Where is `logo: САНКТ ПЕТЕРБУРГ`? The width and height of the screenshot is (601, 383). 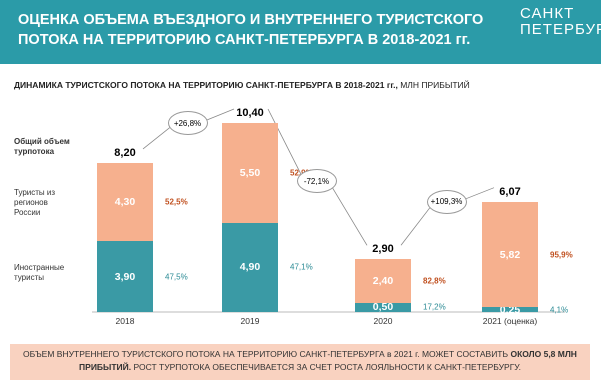 logo: САНКТ ПЕТЕРБУРГ is located at coordinates (560, 21).